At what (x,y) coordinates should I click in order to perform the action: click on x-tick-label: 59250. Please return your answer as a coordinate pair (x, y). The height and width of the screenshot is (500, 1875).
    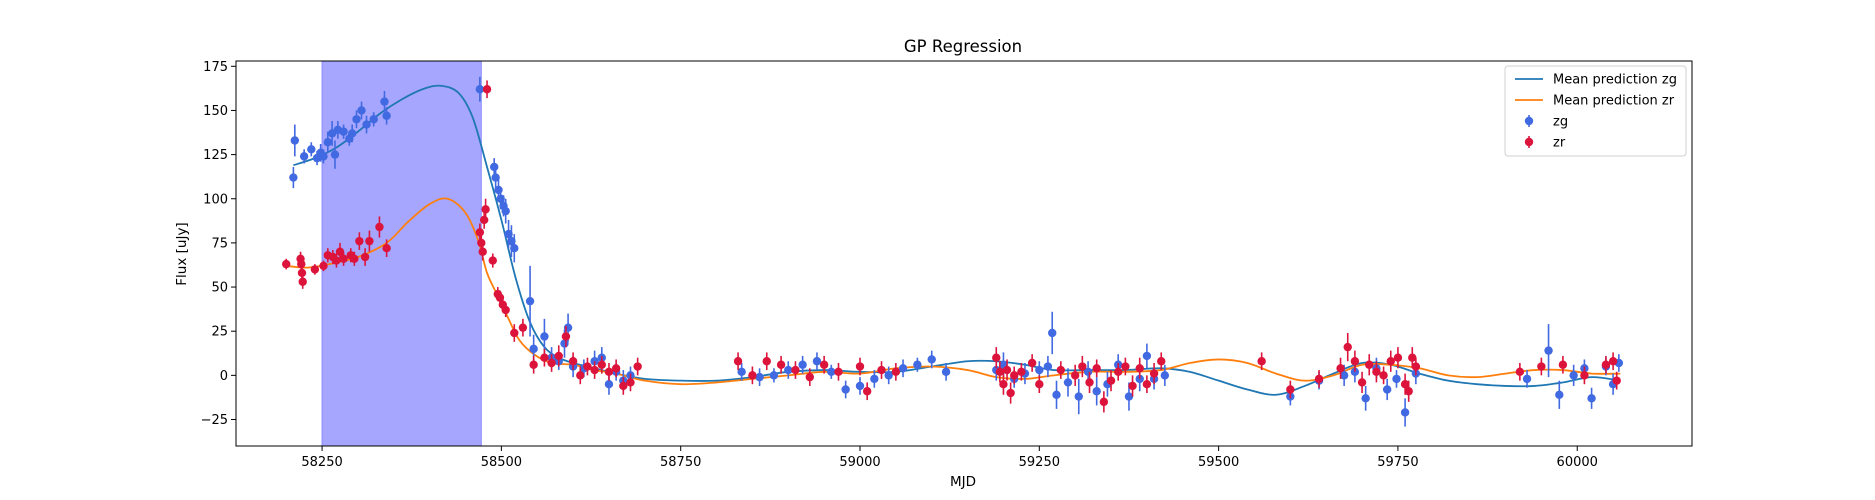
    Looking at the image, I should click on (1039, 462).